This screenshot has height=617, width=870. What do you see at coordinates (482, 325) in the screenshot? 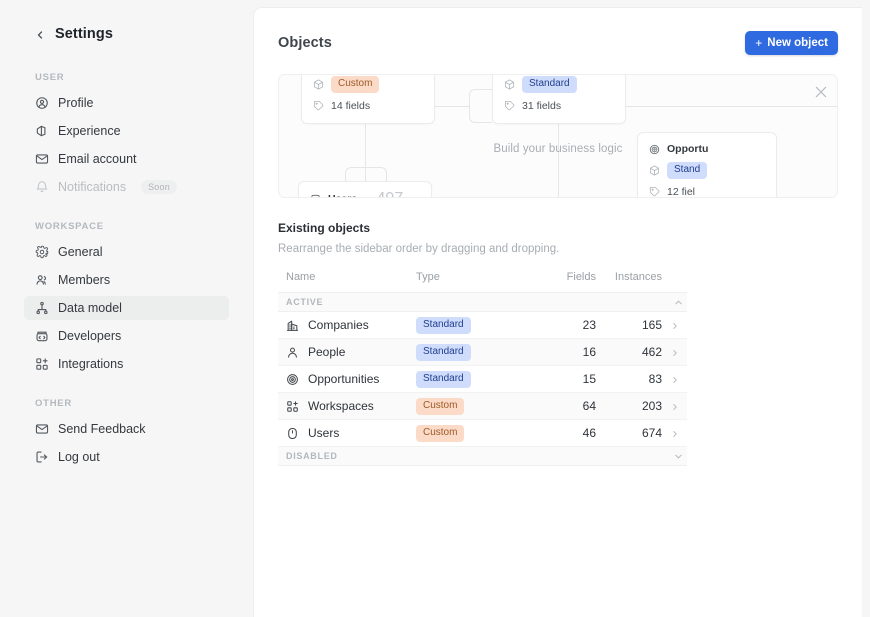
I see `table-row: Companies Standard 23 165` at bounding box center [482, 325].